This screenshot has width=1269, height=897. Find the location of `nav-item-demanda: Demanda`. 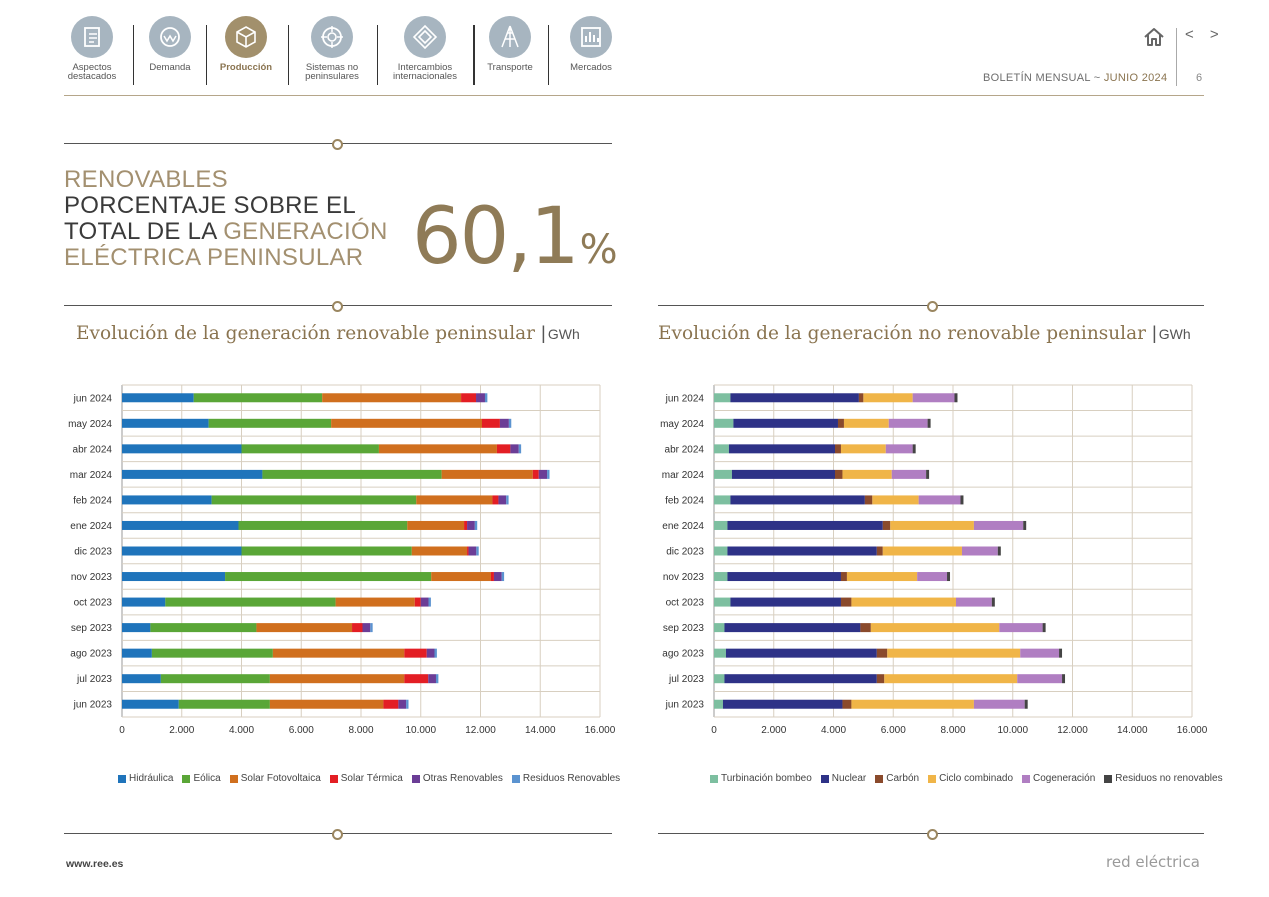

nav-item-demanda: Demanda is located at coordinates (170, 44).